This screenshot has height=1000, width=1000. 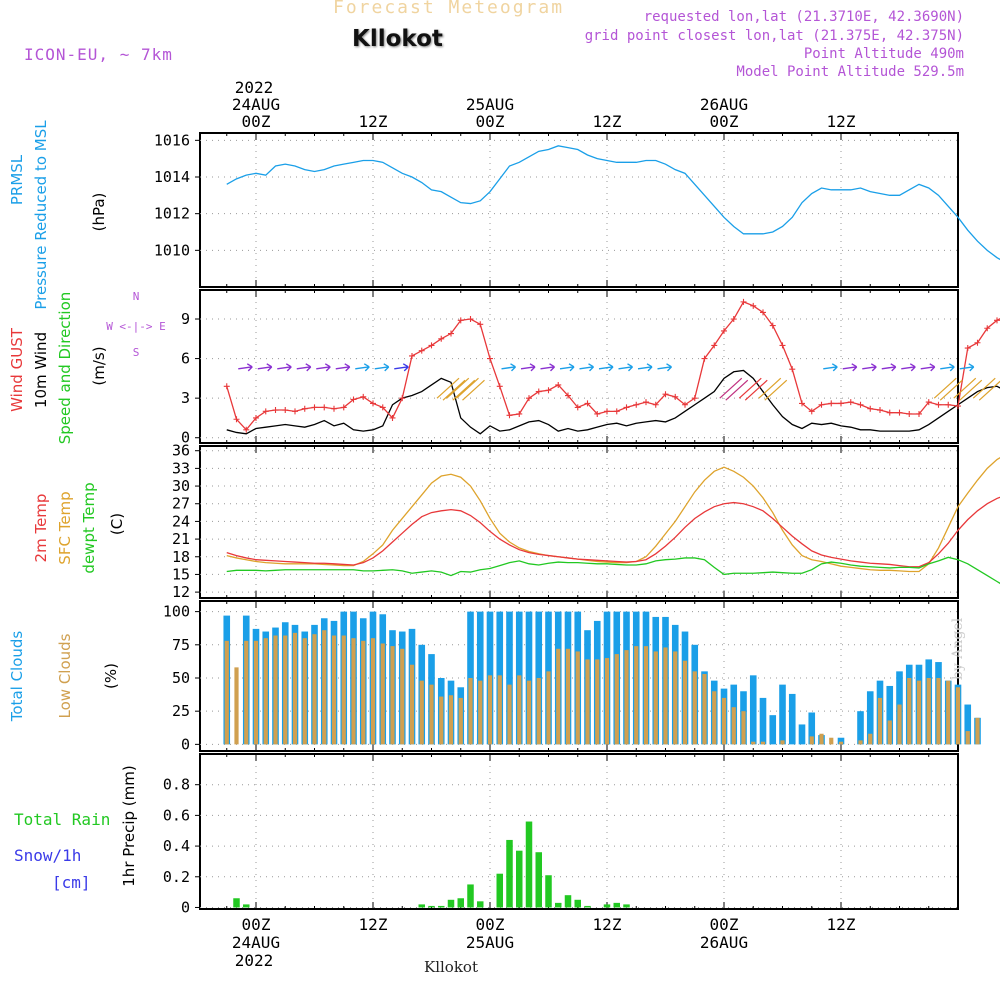 What do you see at coordinates (185, 907) in the screenshot?
I see `y-tick-label-precip: 0` at bounding box center [185, 907].